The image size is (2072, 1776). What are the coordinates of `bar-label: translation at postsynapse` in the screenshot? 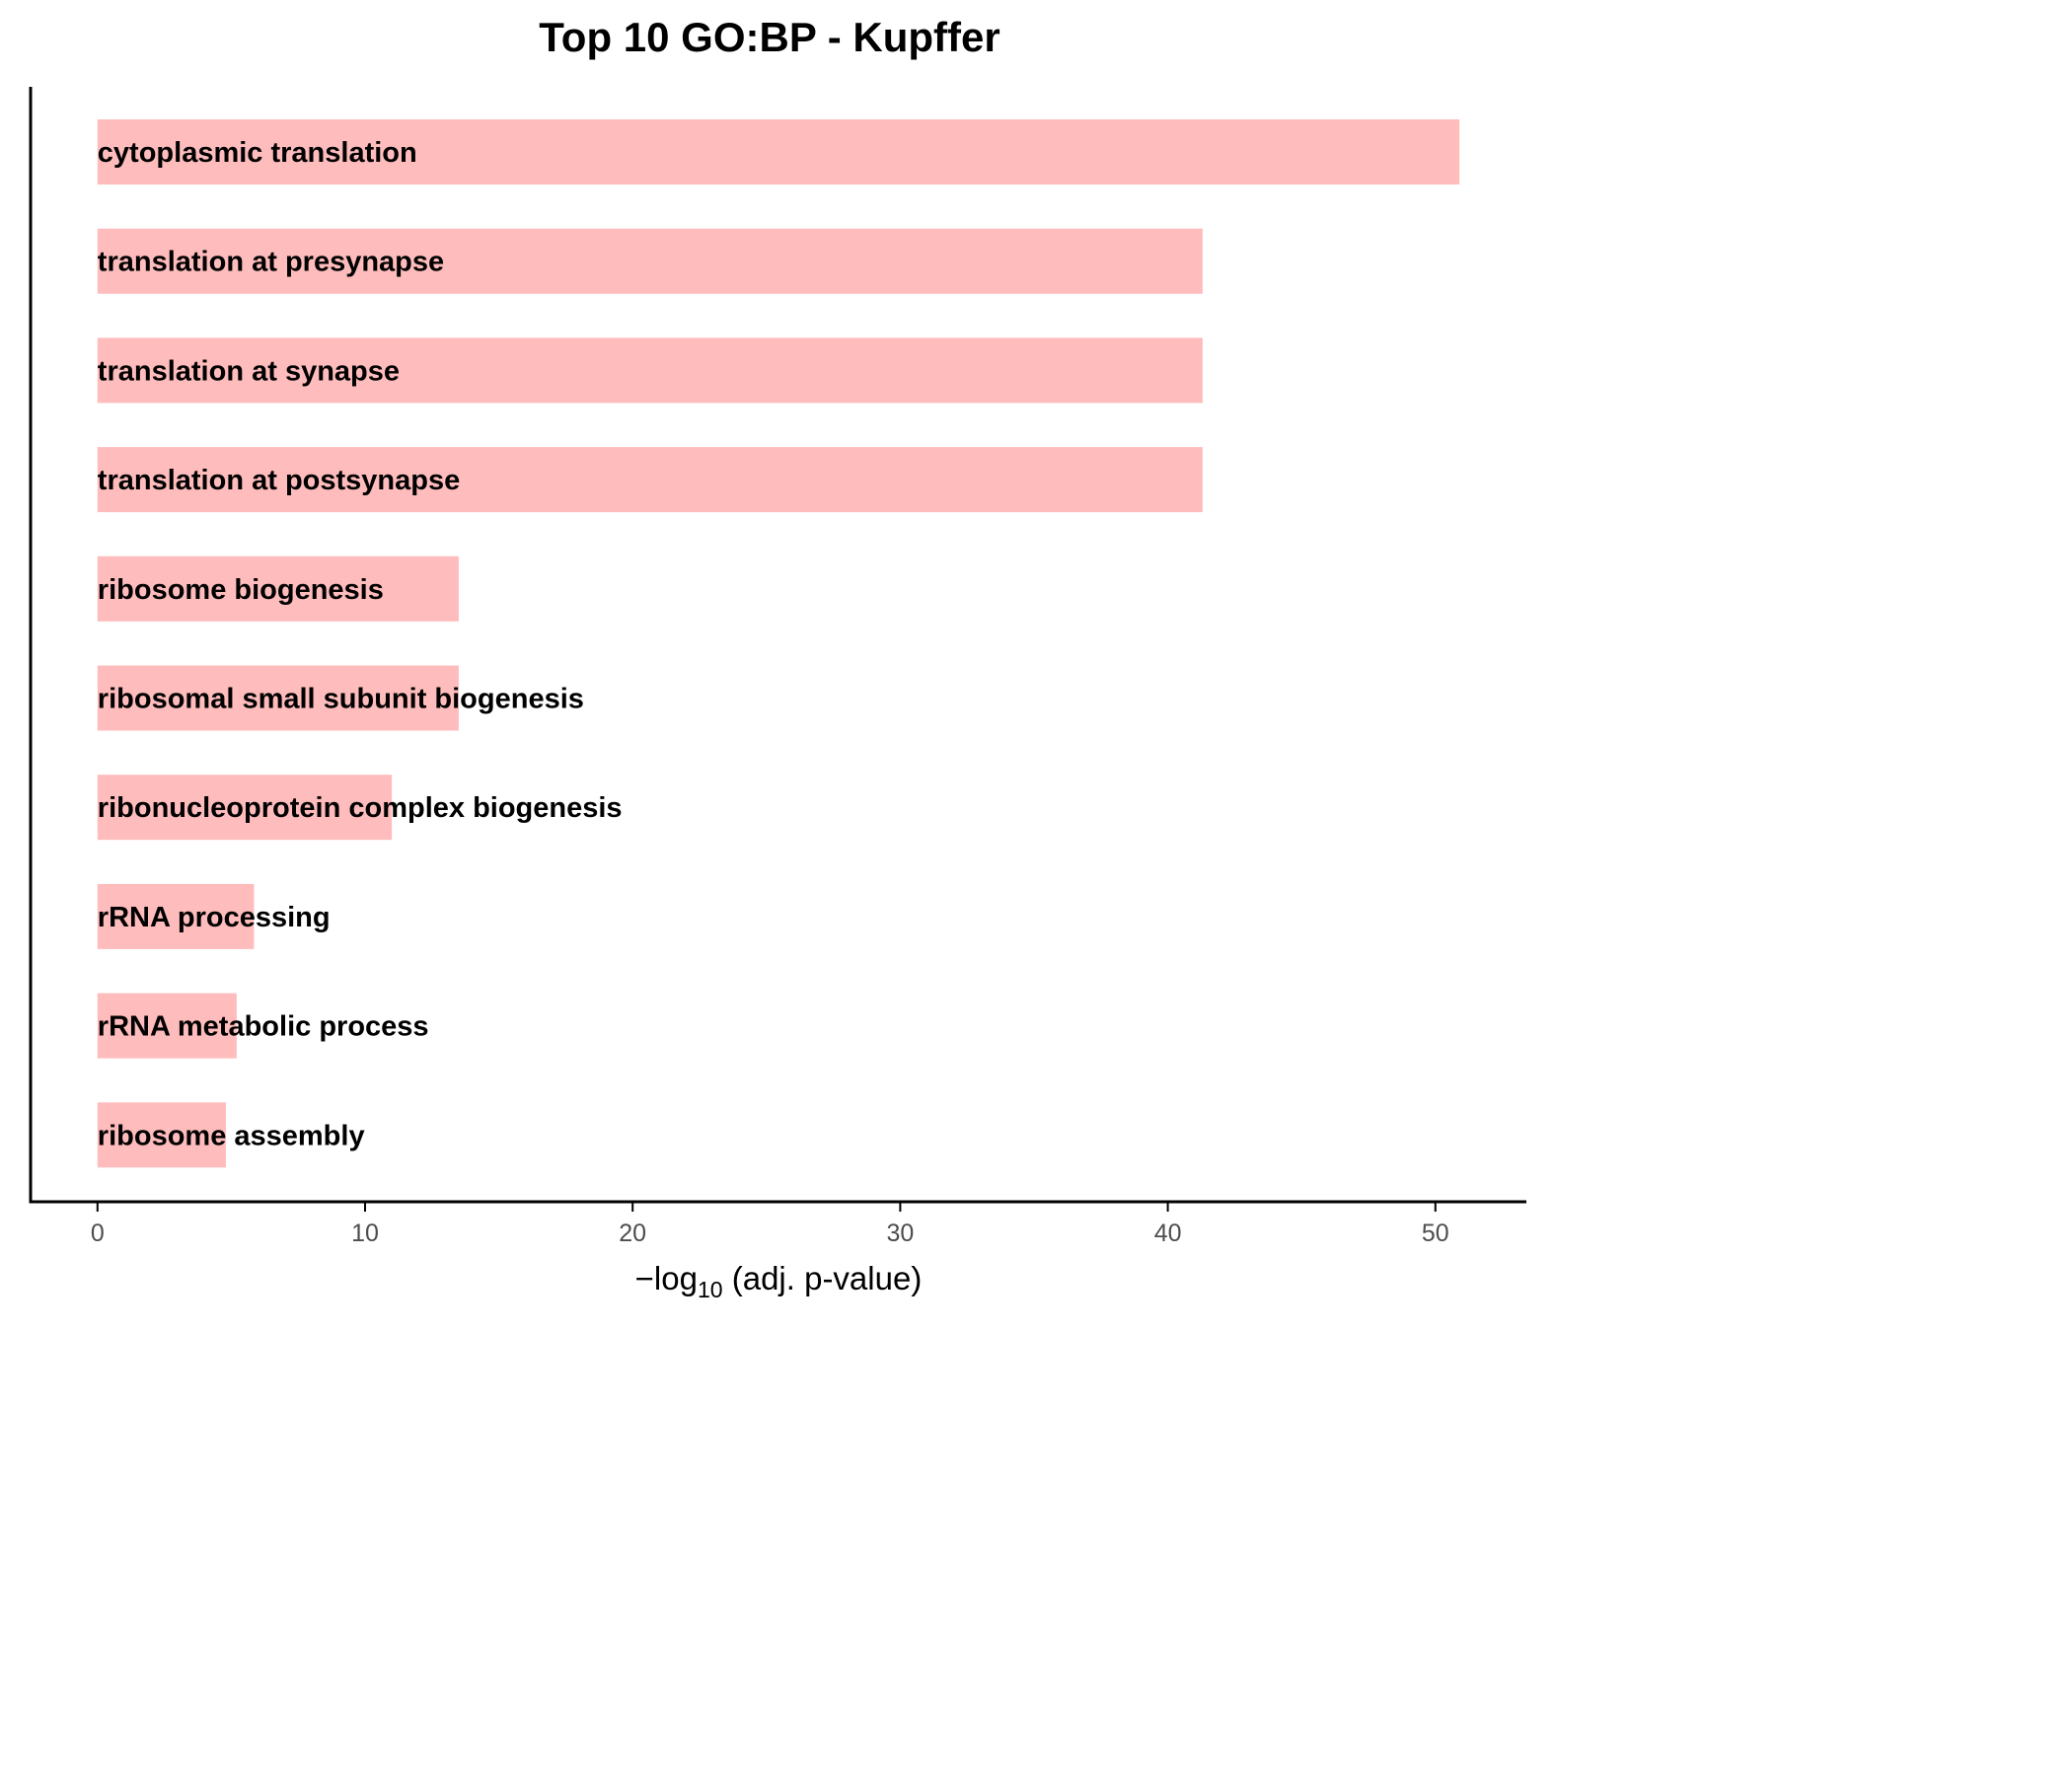 It's located at (279, 481).